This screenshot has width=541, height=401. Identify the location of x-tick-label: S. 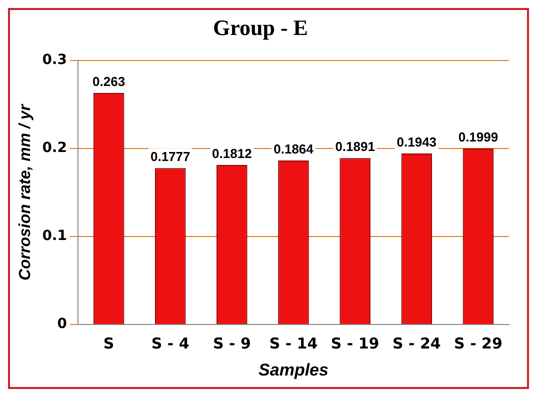
(108, 343).